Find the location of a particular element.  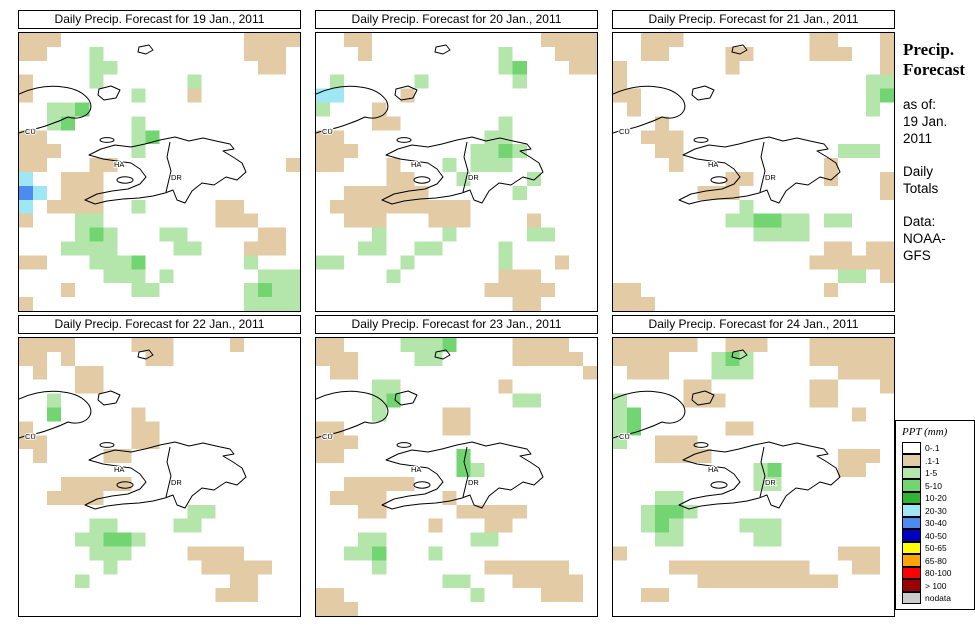

forecast-panel: Daily Precip. Forecast for 20 Jan., 2011 is located at coordinates (456, 161).